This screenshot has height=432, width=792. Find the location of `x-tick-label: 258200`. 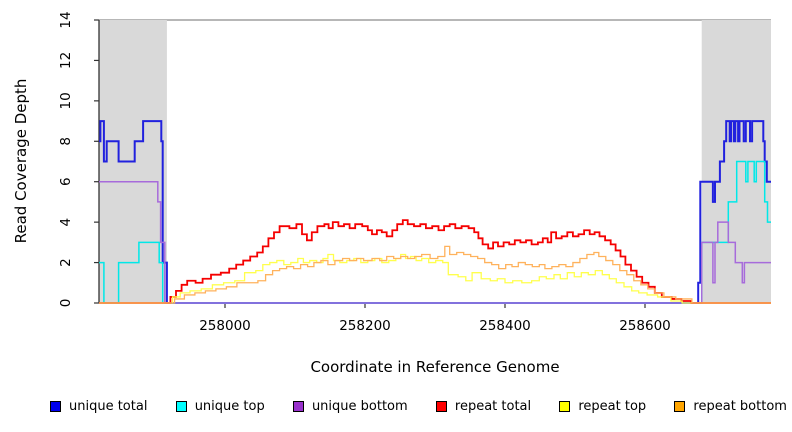

x-tick-label: 258200 is located at coordinates (365, 326).